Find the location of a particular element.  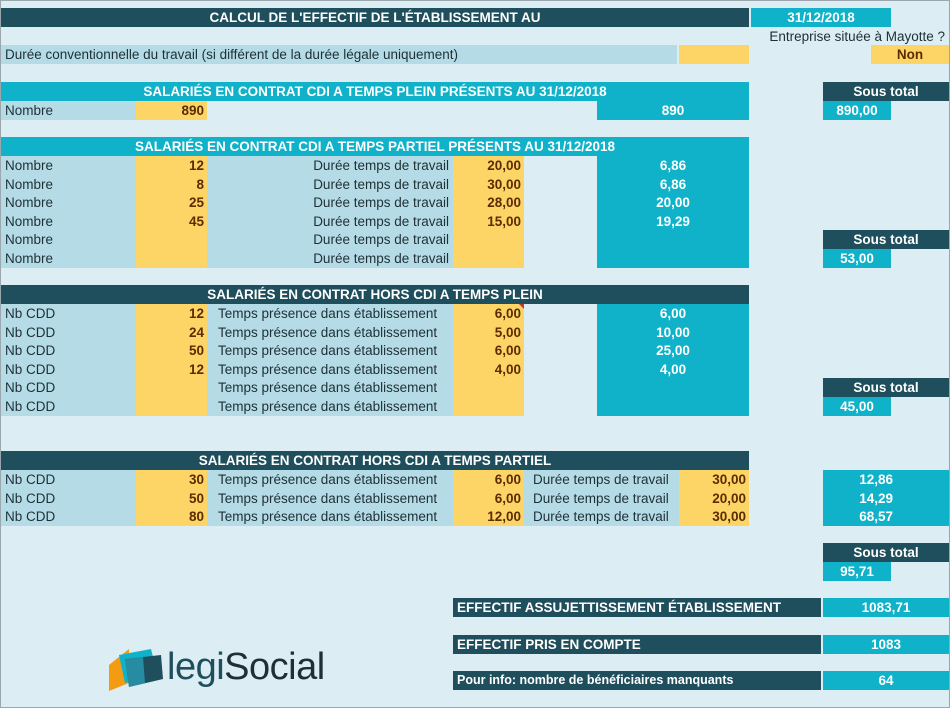

sous-total-value-hors-cdi-plein: 45,00 is located at coordinates (857, 406).